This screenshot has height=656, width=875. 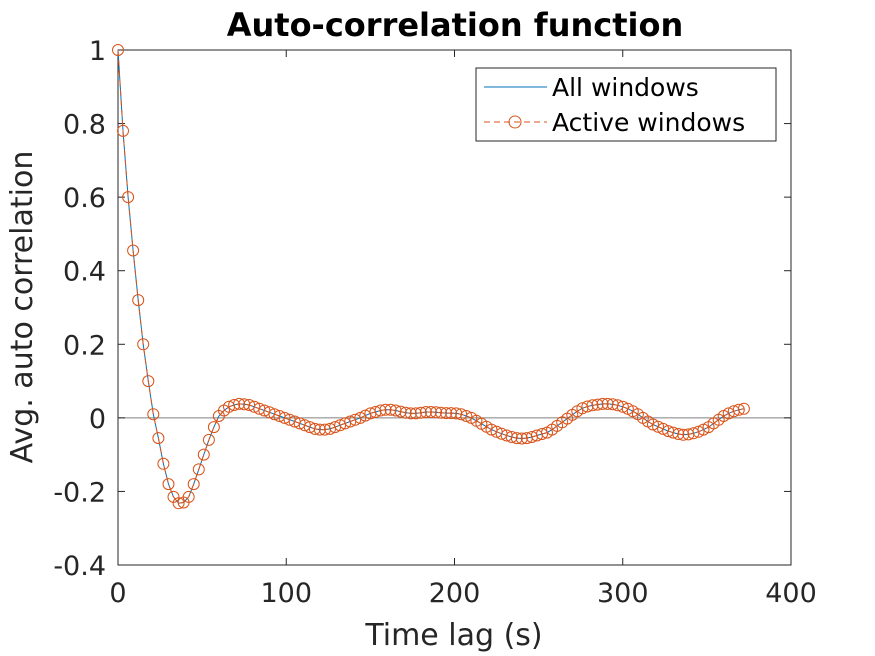 I want to click on x-tick-label: 0, so click(x=117, y=593).